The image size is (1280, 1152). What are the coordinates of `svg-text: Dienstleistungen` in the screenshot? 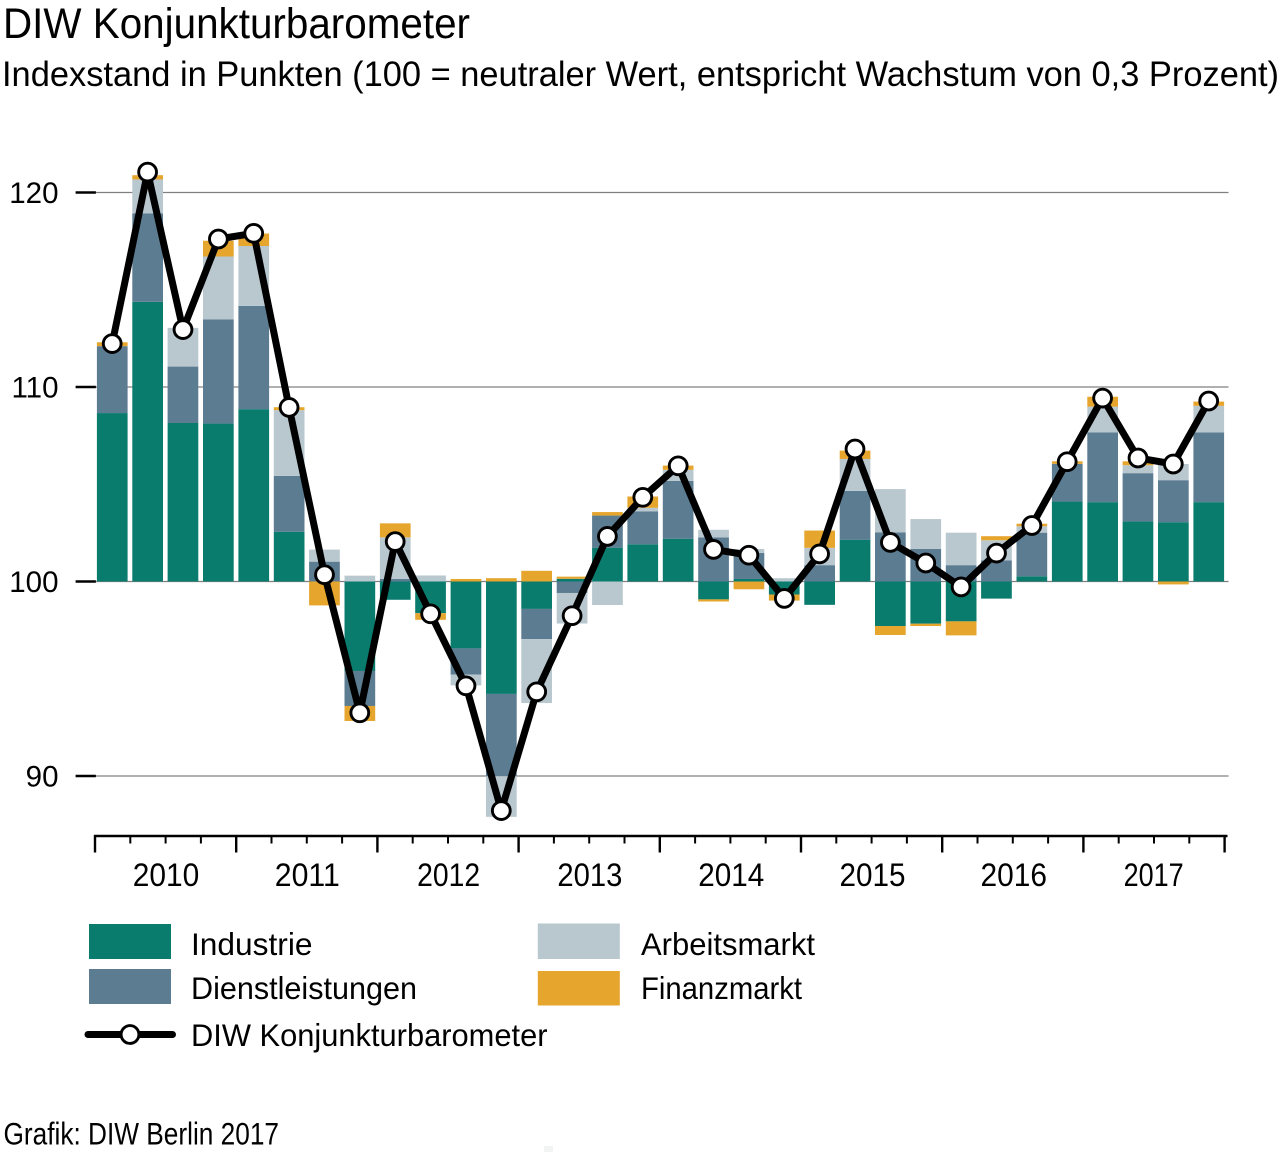 It's located at (304, 988).